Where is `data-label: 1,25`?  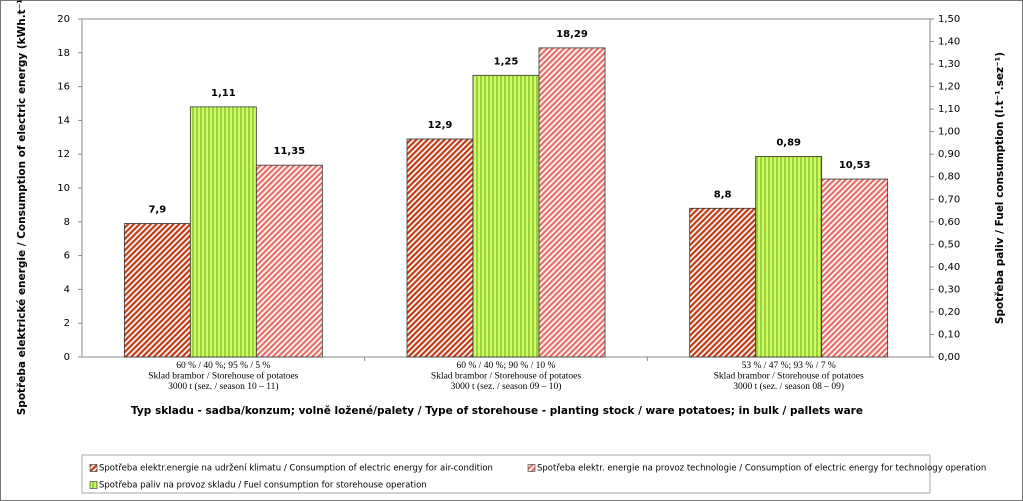 data-label: 1,25 is located at coordinates (506, 61).